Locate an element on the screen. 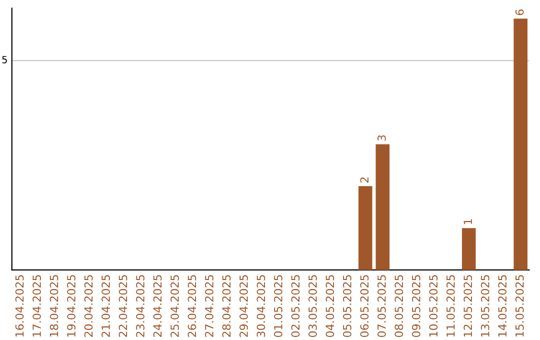 Image resolution: width=540 pixels, height=340 pixels. x-tick-label: 03.05.2025 is located at coordinates (312, 306).